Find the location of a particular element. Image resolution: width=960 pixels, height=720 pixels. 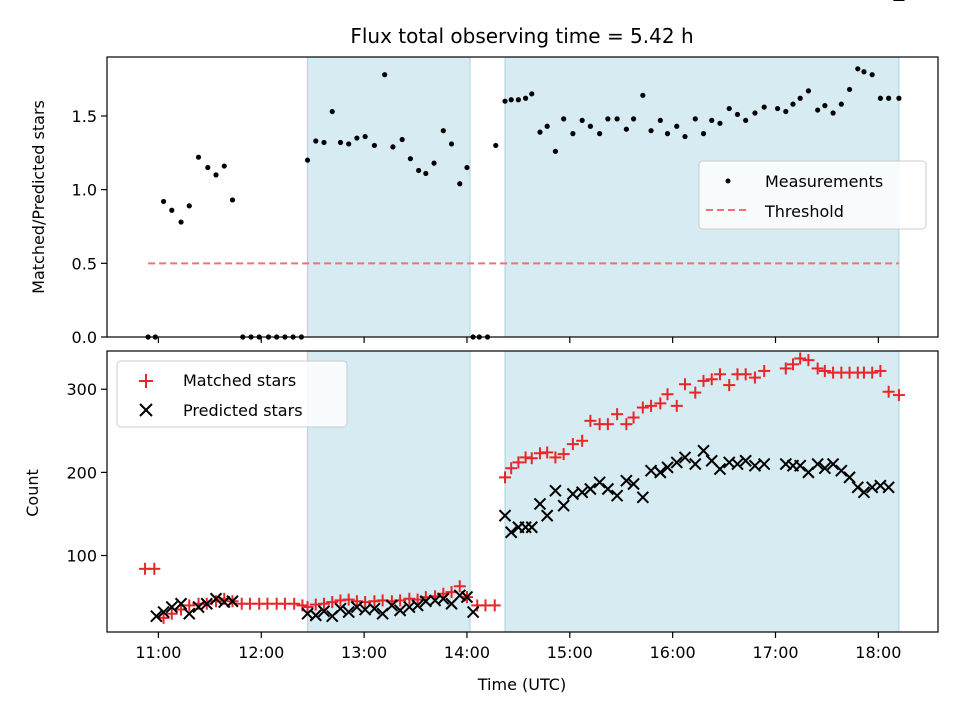

top-shaded-interval is located at coordinates (389, 197).